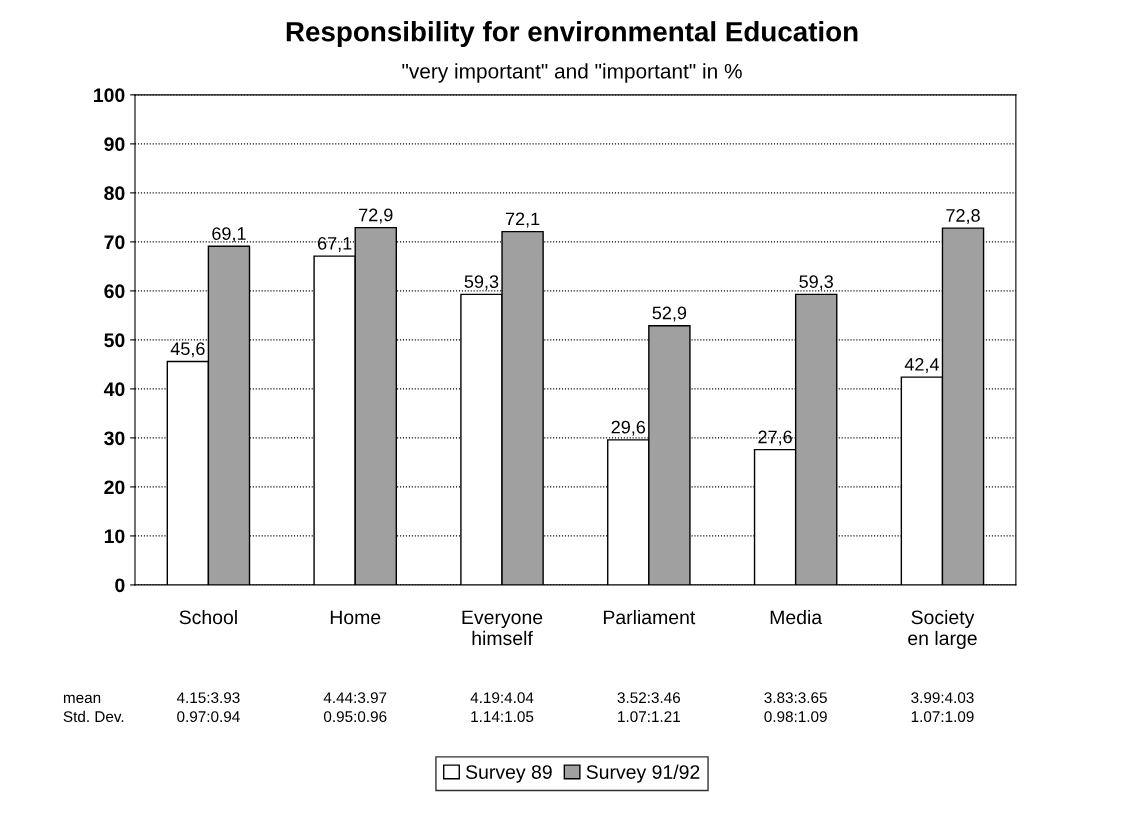 This screenshot has height=825, width=1144. What do you see at coordinates (355, 698) in the screenshot?
I see `text: 4.44:3.97` at bounding box center [355, 698].